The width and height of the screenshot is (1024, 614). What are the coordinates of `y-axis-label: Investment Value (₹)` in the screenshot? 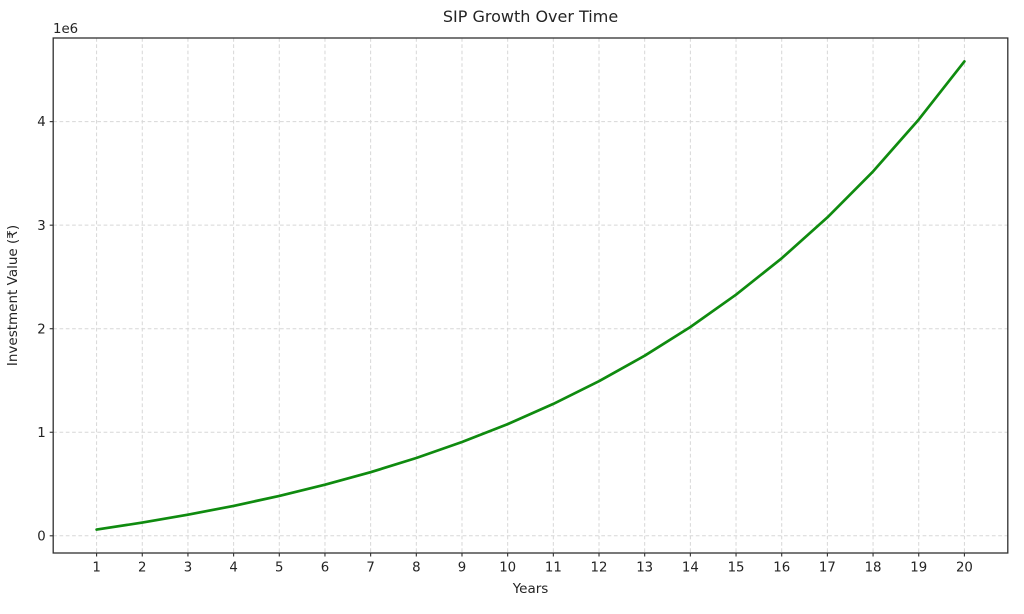 It's located at (13, 295).